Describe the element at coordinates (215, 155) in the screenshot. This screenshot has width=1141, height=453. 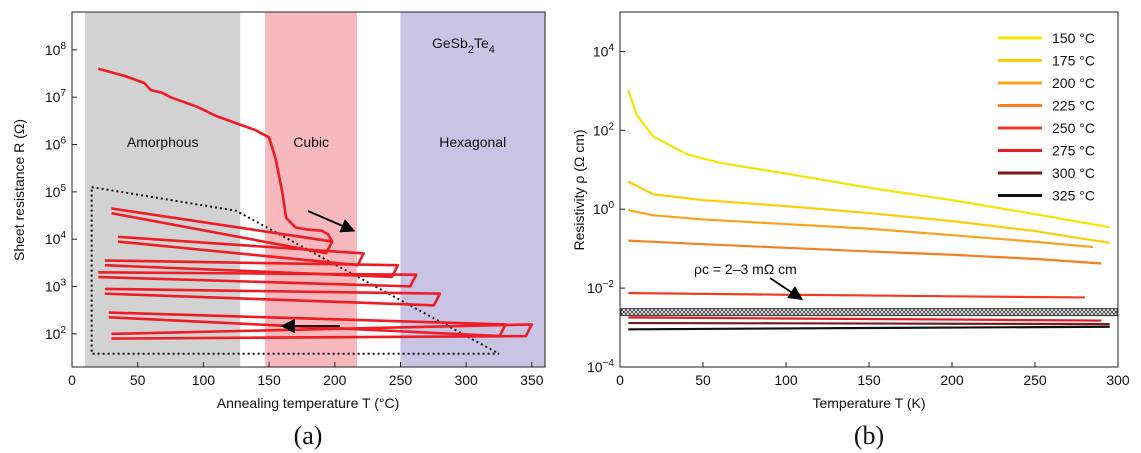
I see `main-heating-curve` at that location.